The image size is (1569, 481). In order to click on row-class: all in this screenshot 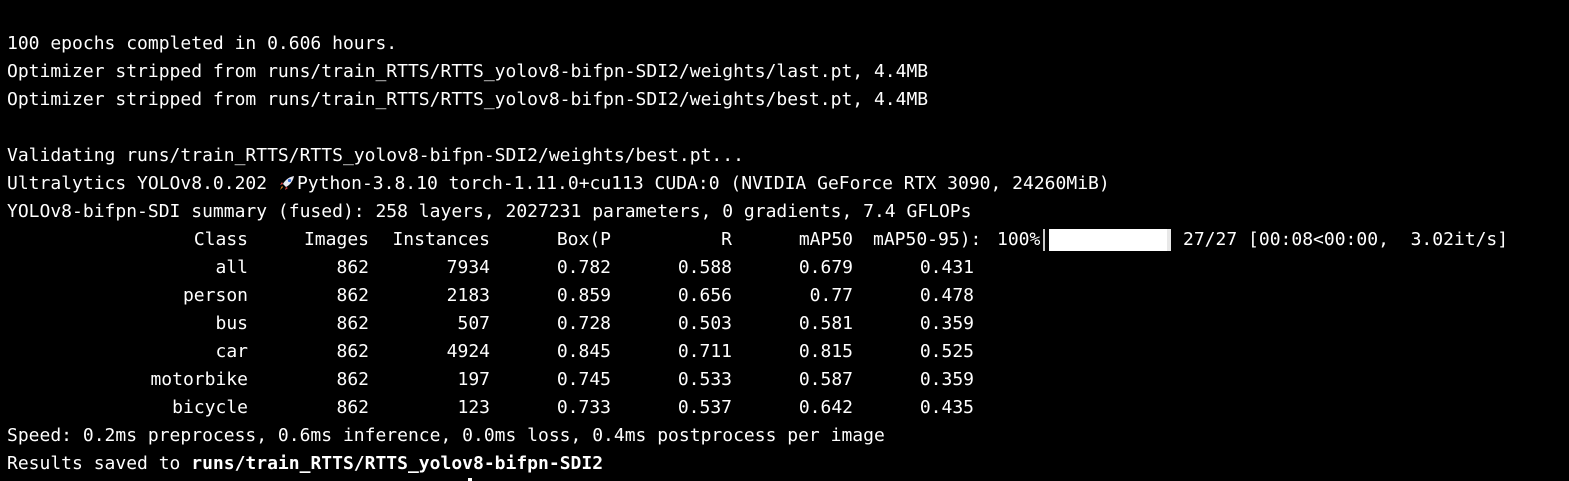, I will do `click(231, 267)`.